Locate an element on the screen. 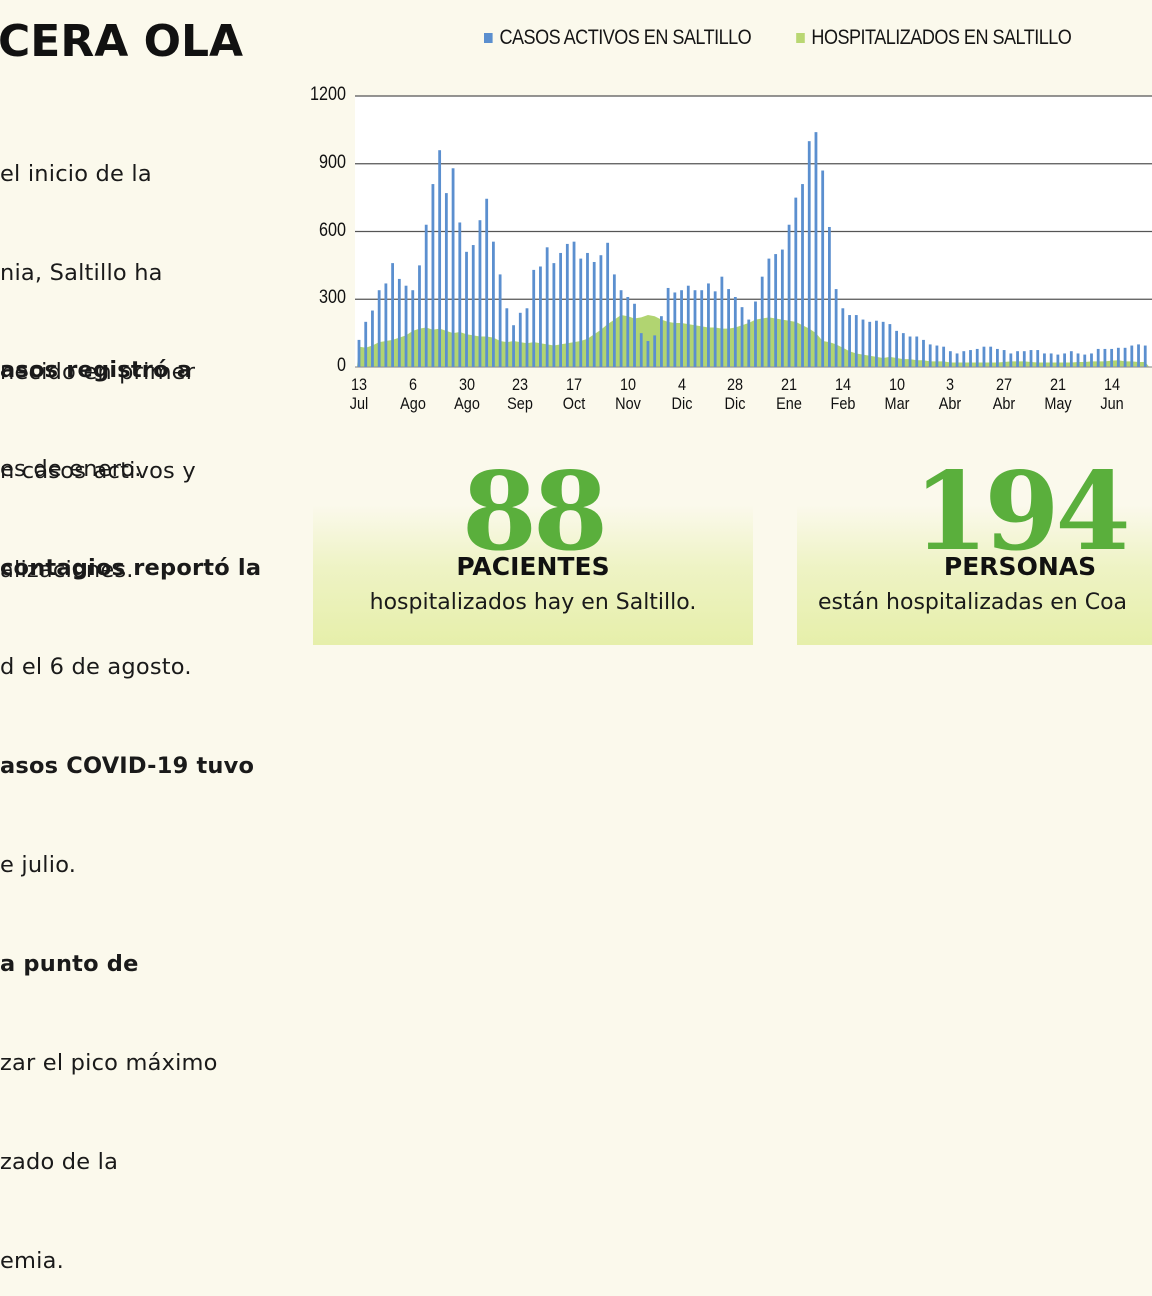 The width and height of the screenshot is (1152, 1296). stat-number-saltillo: 88 is located at coordinates (534, 512).